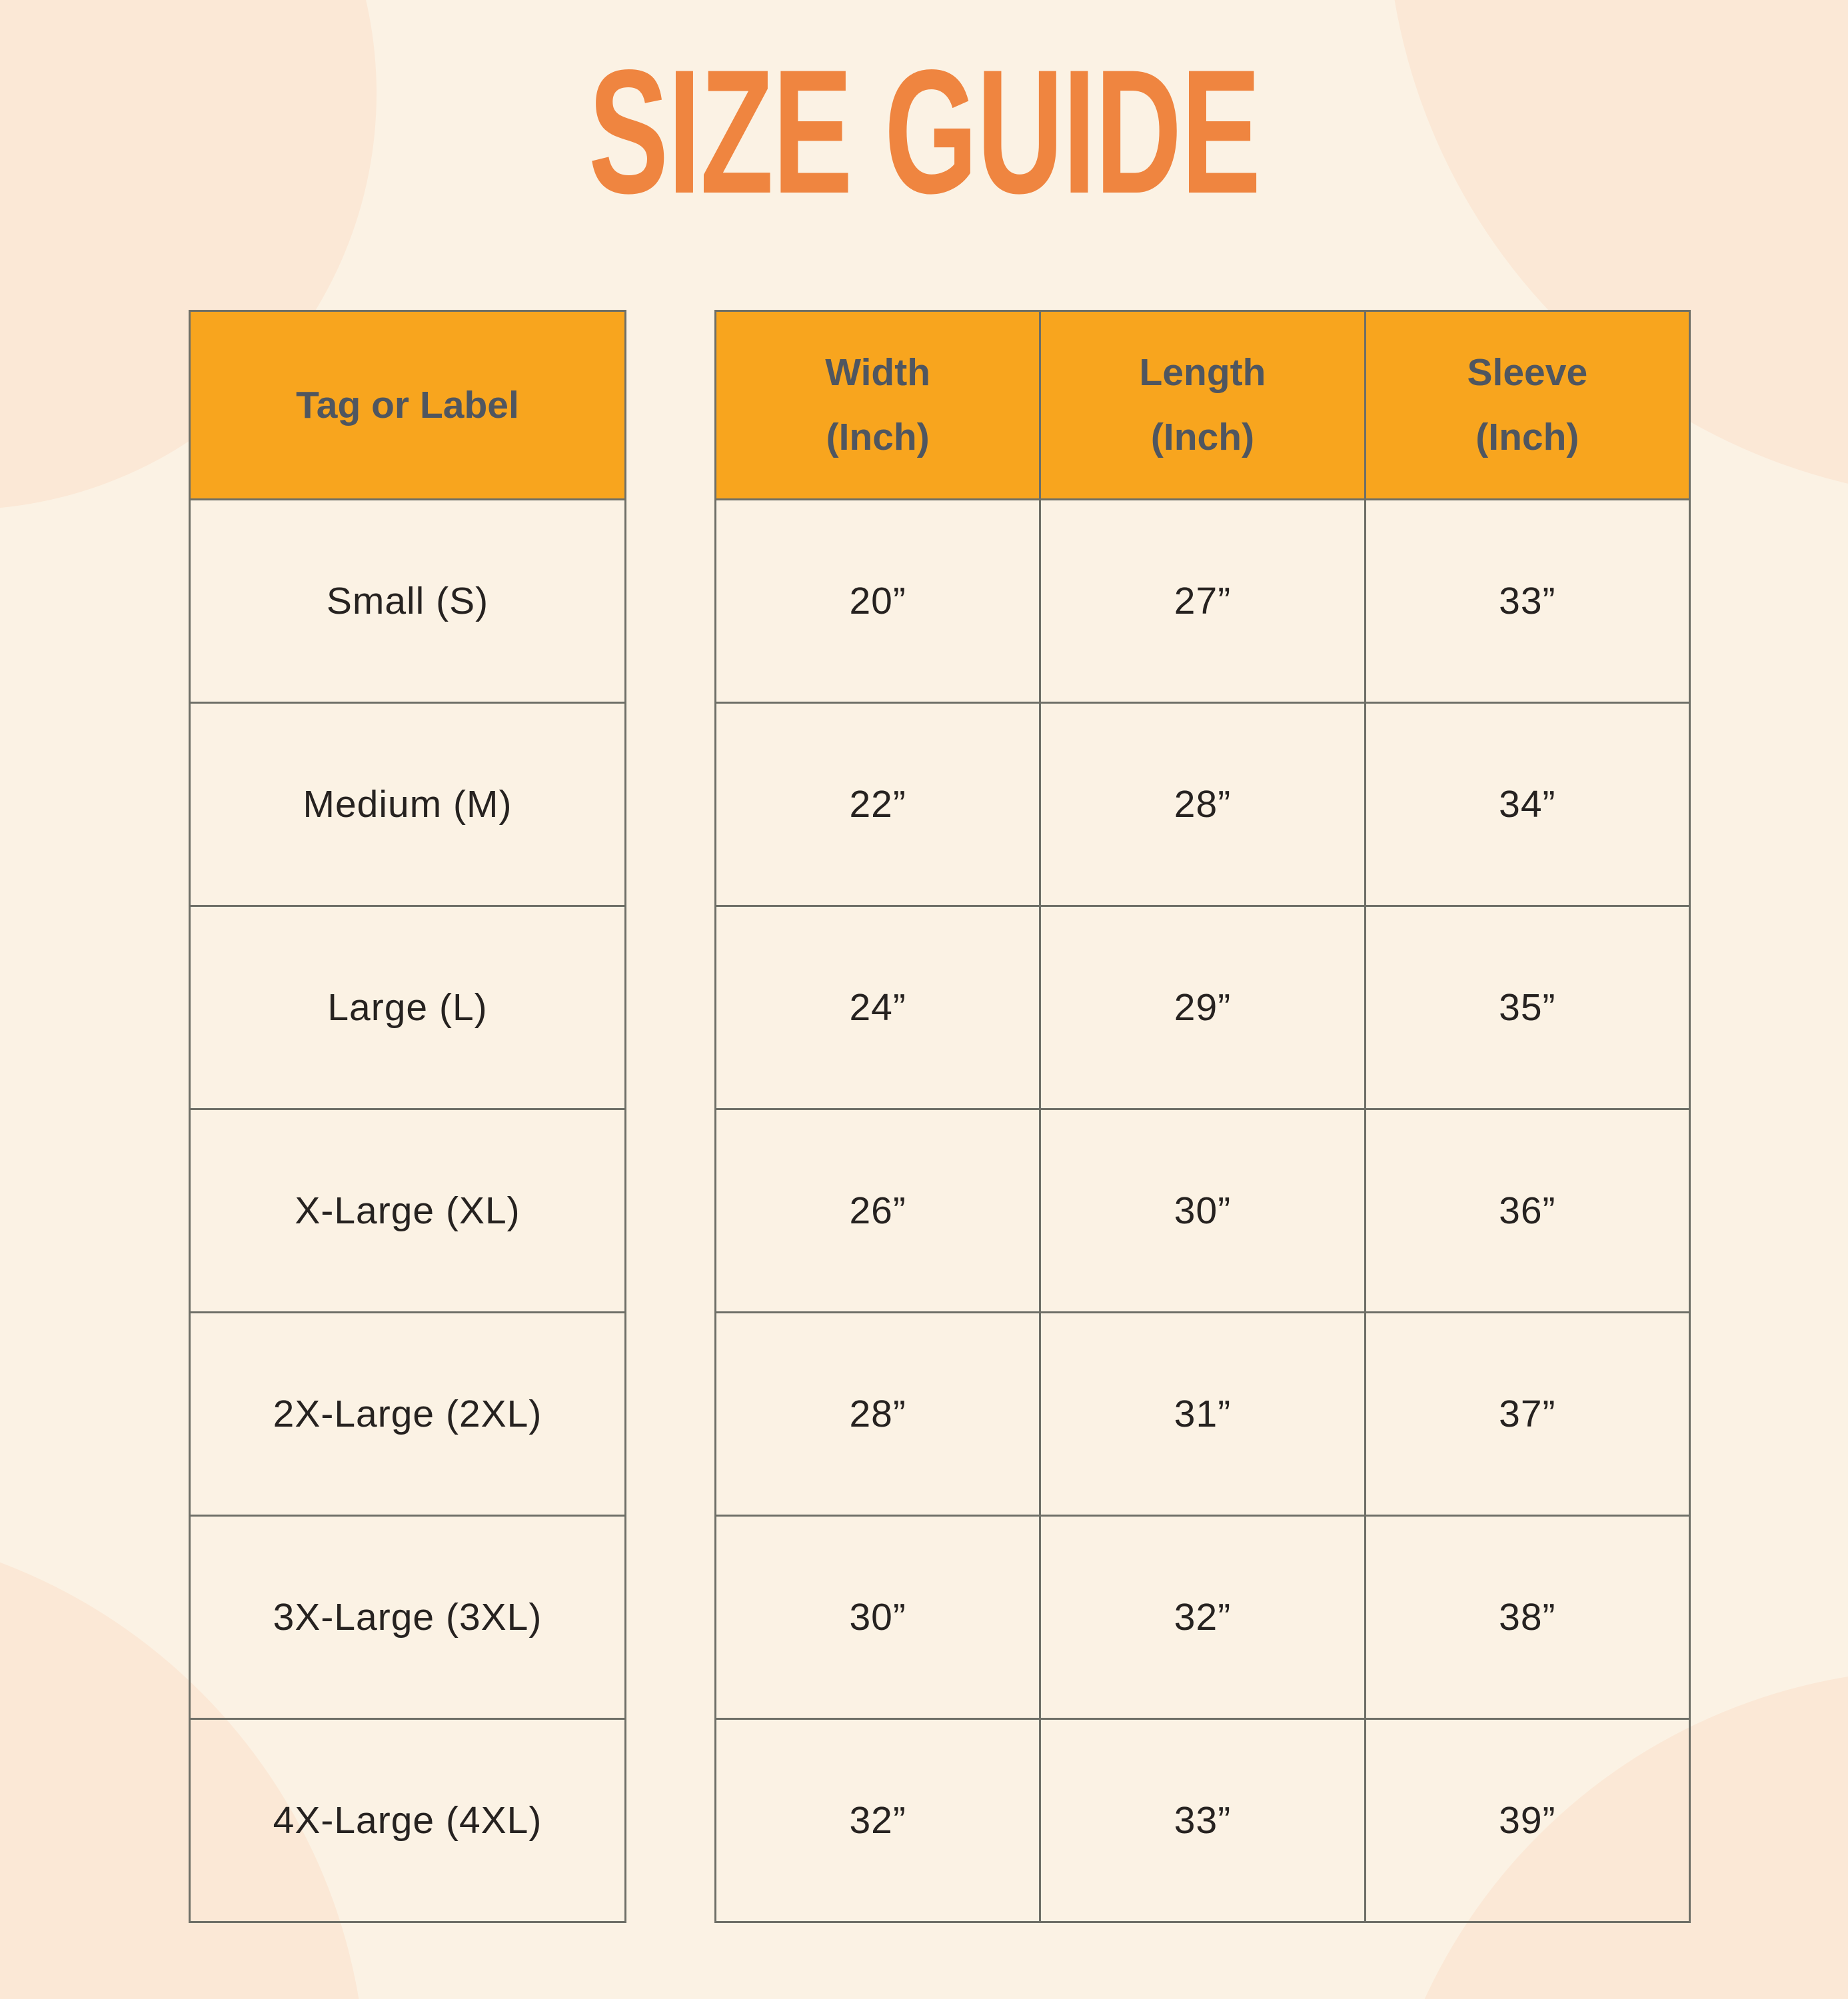  I want to click on length-cell: 31”, so click(1203, 1414).